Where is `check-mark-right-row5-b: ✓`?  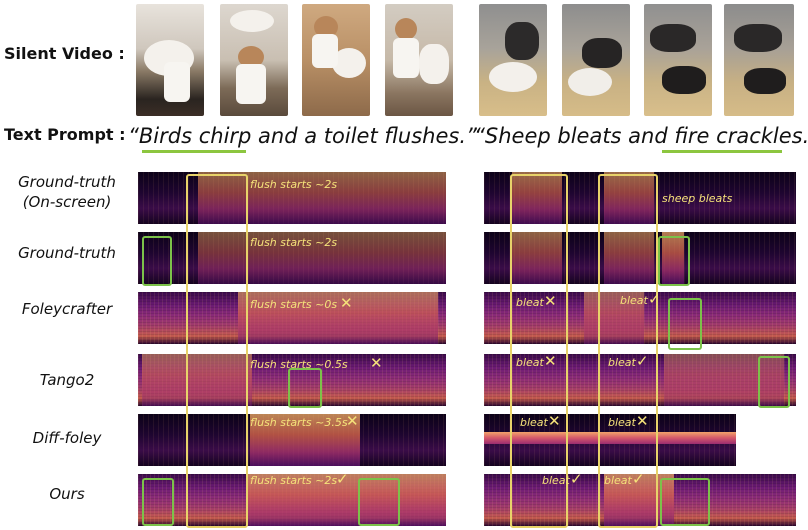 check-mark-right-row5-b: ✓ is located at coordinates (638, 479).